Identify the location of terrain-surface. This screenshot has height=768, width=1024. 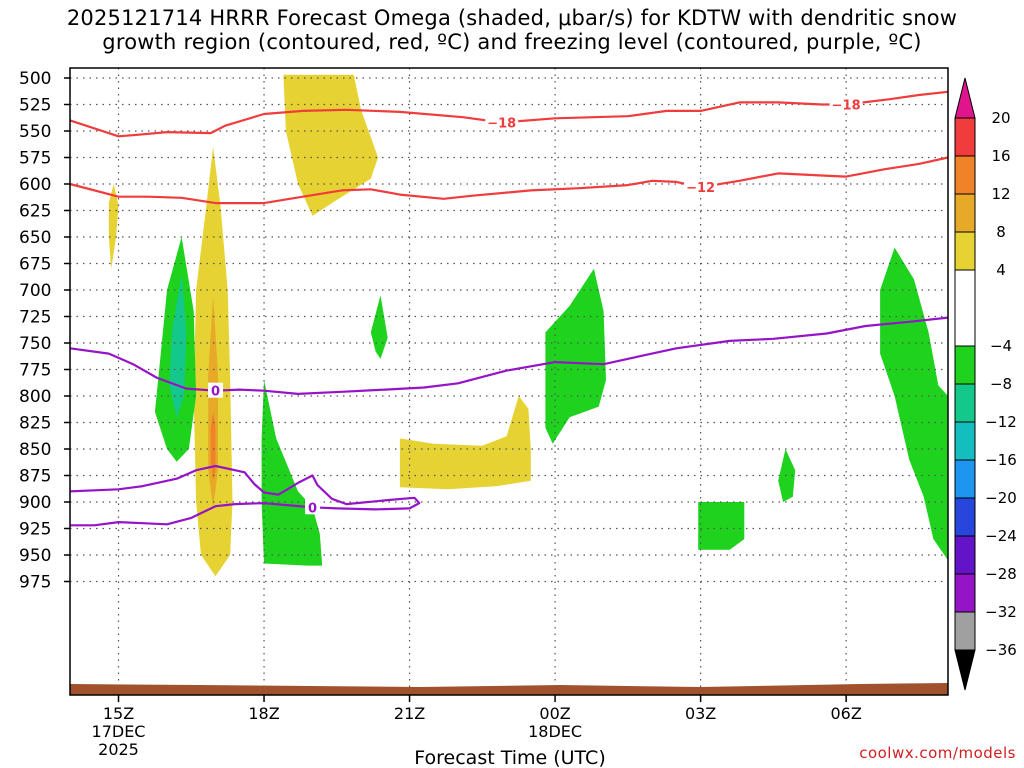
(509, 689).